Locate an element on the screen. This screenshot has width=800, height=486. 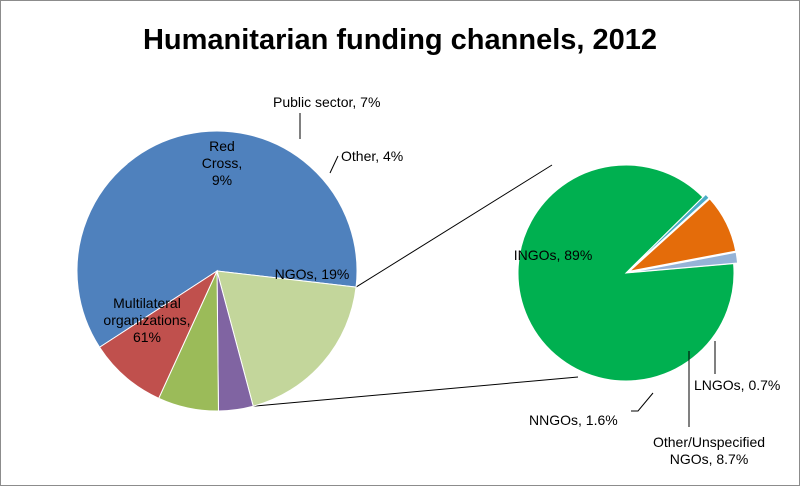
data-label-public-sector-7-line-1: Public sector, 7% is located at coordinates (326, 102).